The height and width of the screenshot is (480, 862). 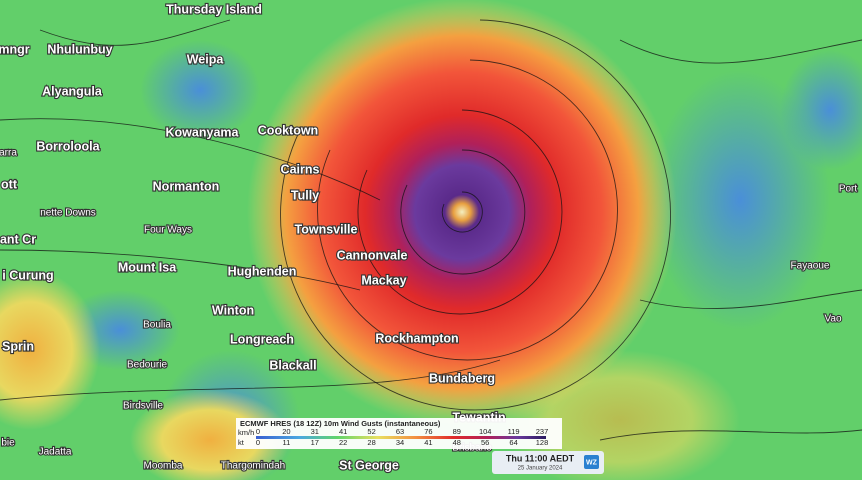 What do you see at coordinates (203, 132) in the screenshot?
I see `place-label: Kowanyama` at bounding box center [203, 132].